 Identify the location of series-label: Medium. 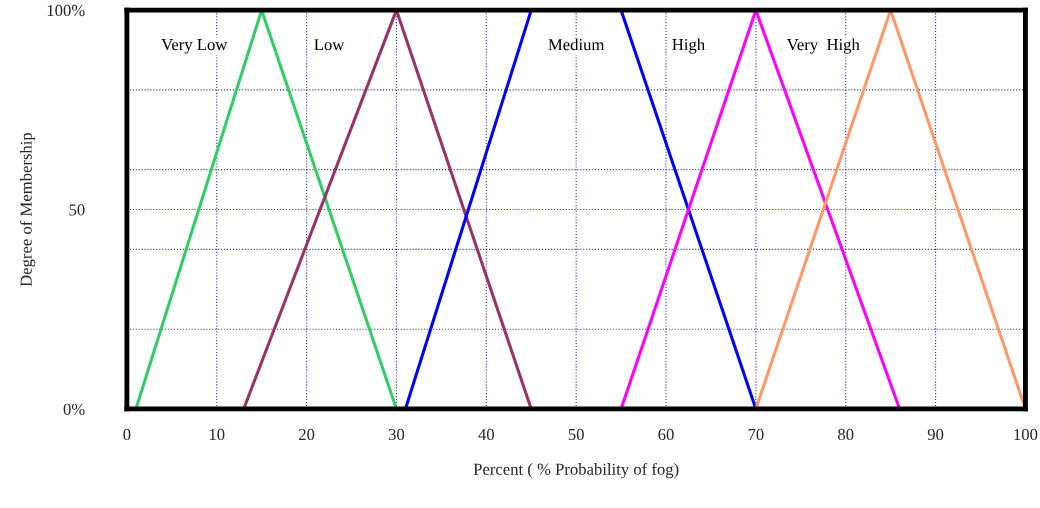
(576, 44).